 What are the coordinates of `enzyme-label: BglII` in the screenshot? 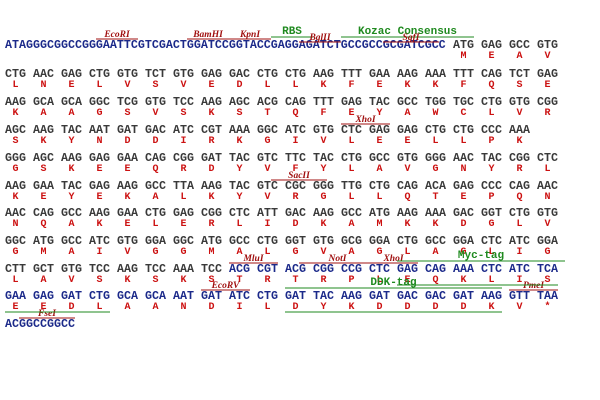 It's located at (319, 38).